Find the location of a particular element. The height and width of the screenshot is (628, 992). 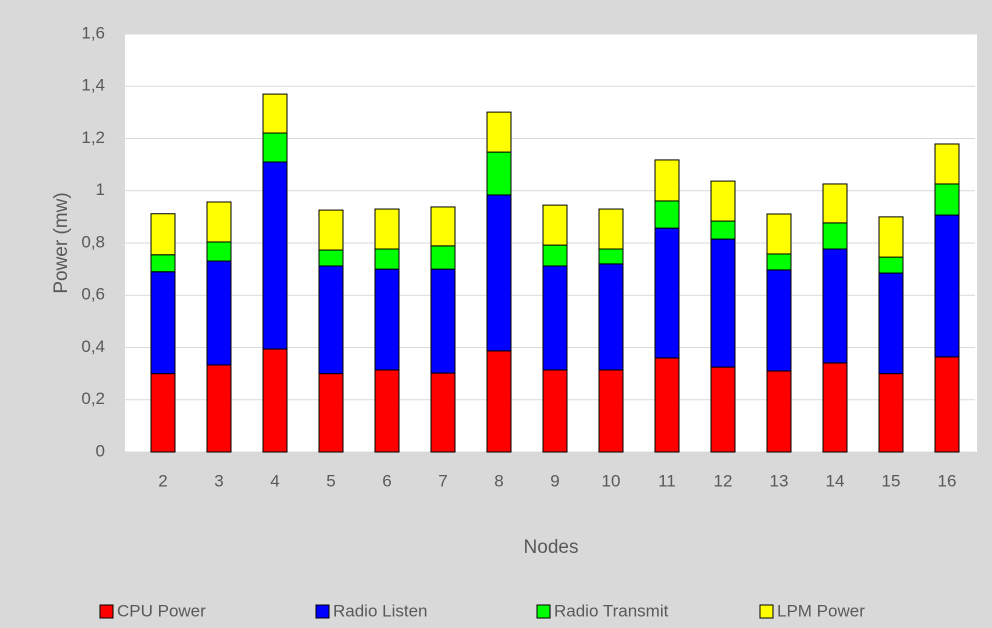

x-tick-label: 4 is located at coordinates (274, 480).